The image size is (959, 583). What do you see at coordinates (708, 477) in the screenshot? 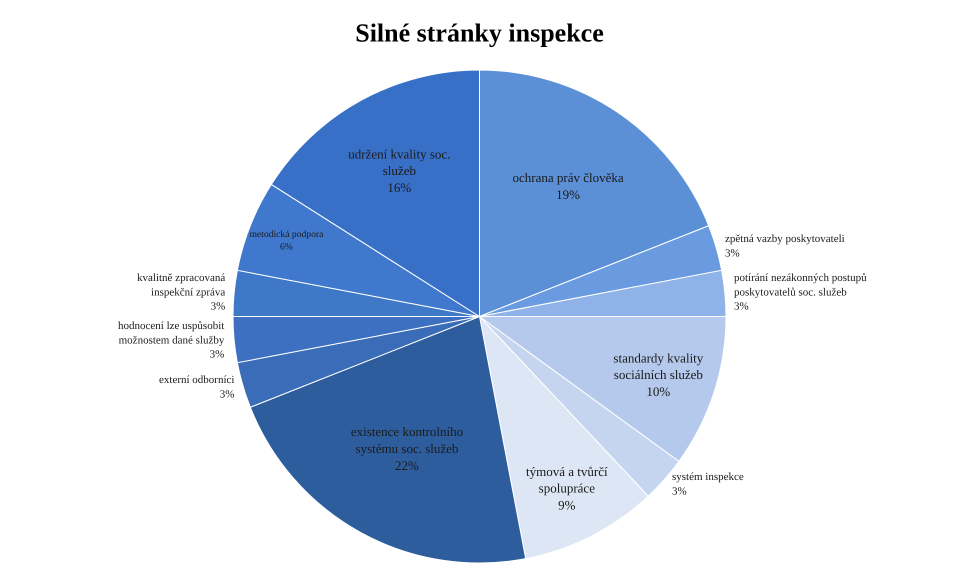
I see `slice-label: systém inspekce` at bounding box center [708, 477].